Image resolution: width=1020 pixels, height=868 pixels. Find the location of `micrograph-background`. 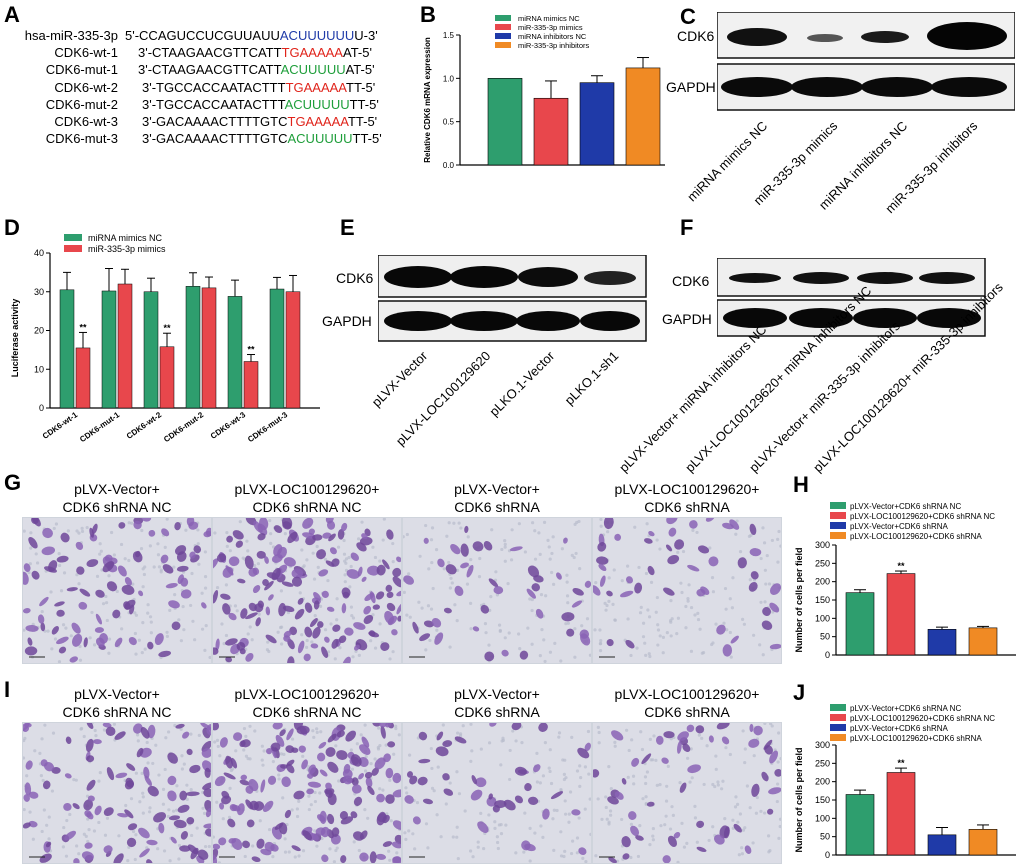

micrograph-background is located at coordinates (117, 793).